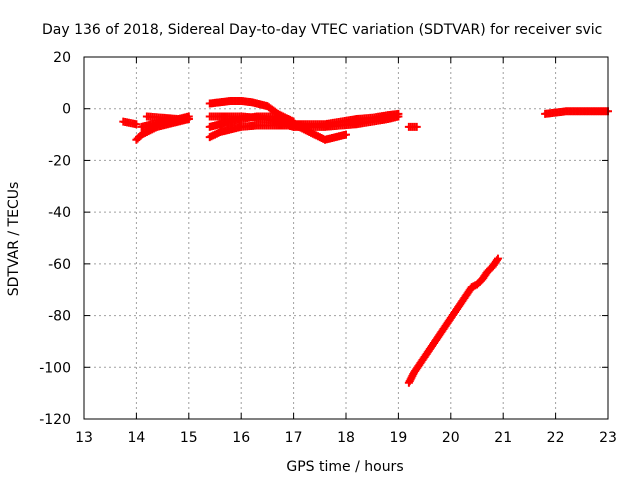 Image resolution: width=640 pixels, height=485 pixels. I want to click on y-tick-label: -100, so click(55, 368).